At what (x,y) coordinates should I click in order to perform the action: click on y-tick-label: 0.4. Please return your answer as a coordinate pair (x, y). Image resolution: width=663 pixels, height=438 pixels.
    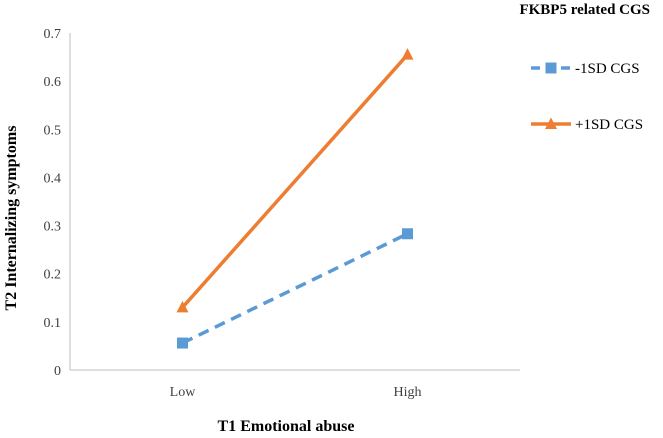
    Looking at the image, I should click on (53, 178).